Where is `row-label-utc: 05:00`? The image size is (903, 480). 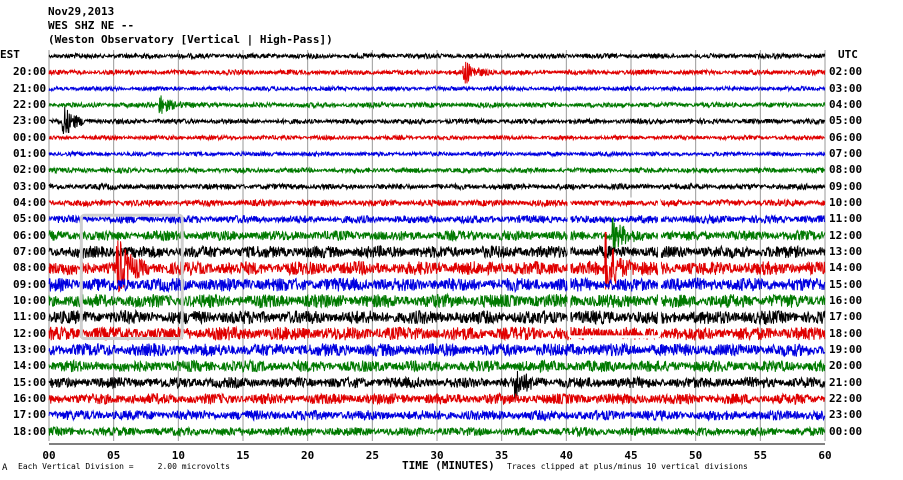
row-label-utc: 05:00 is located at coordinates (846, 121).